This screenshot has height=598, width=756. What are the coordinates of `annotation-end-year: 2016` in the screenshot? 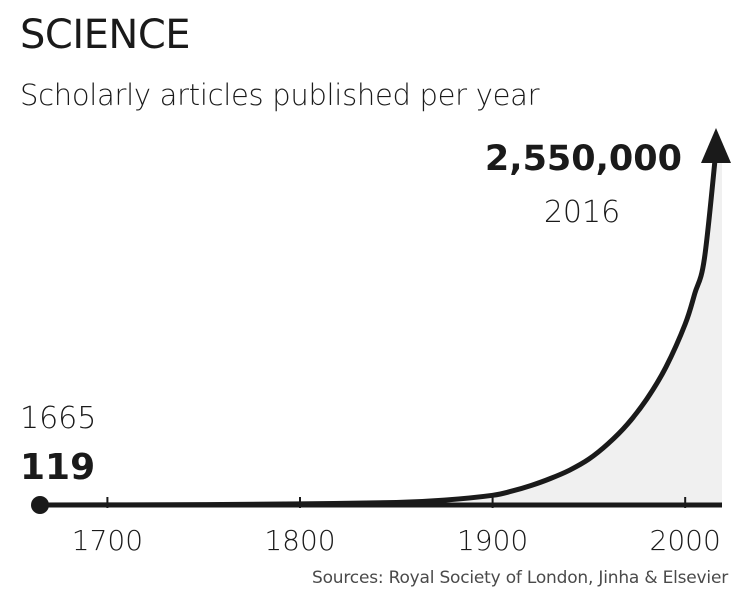 It's located at (582, 212).